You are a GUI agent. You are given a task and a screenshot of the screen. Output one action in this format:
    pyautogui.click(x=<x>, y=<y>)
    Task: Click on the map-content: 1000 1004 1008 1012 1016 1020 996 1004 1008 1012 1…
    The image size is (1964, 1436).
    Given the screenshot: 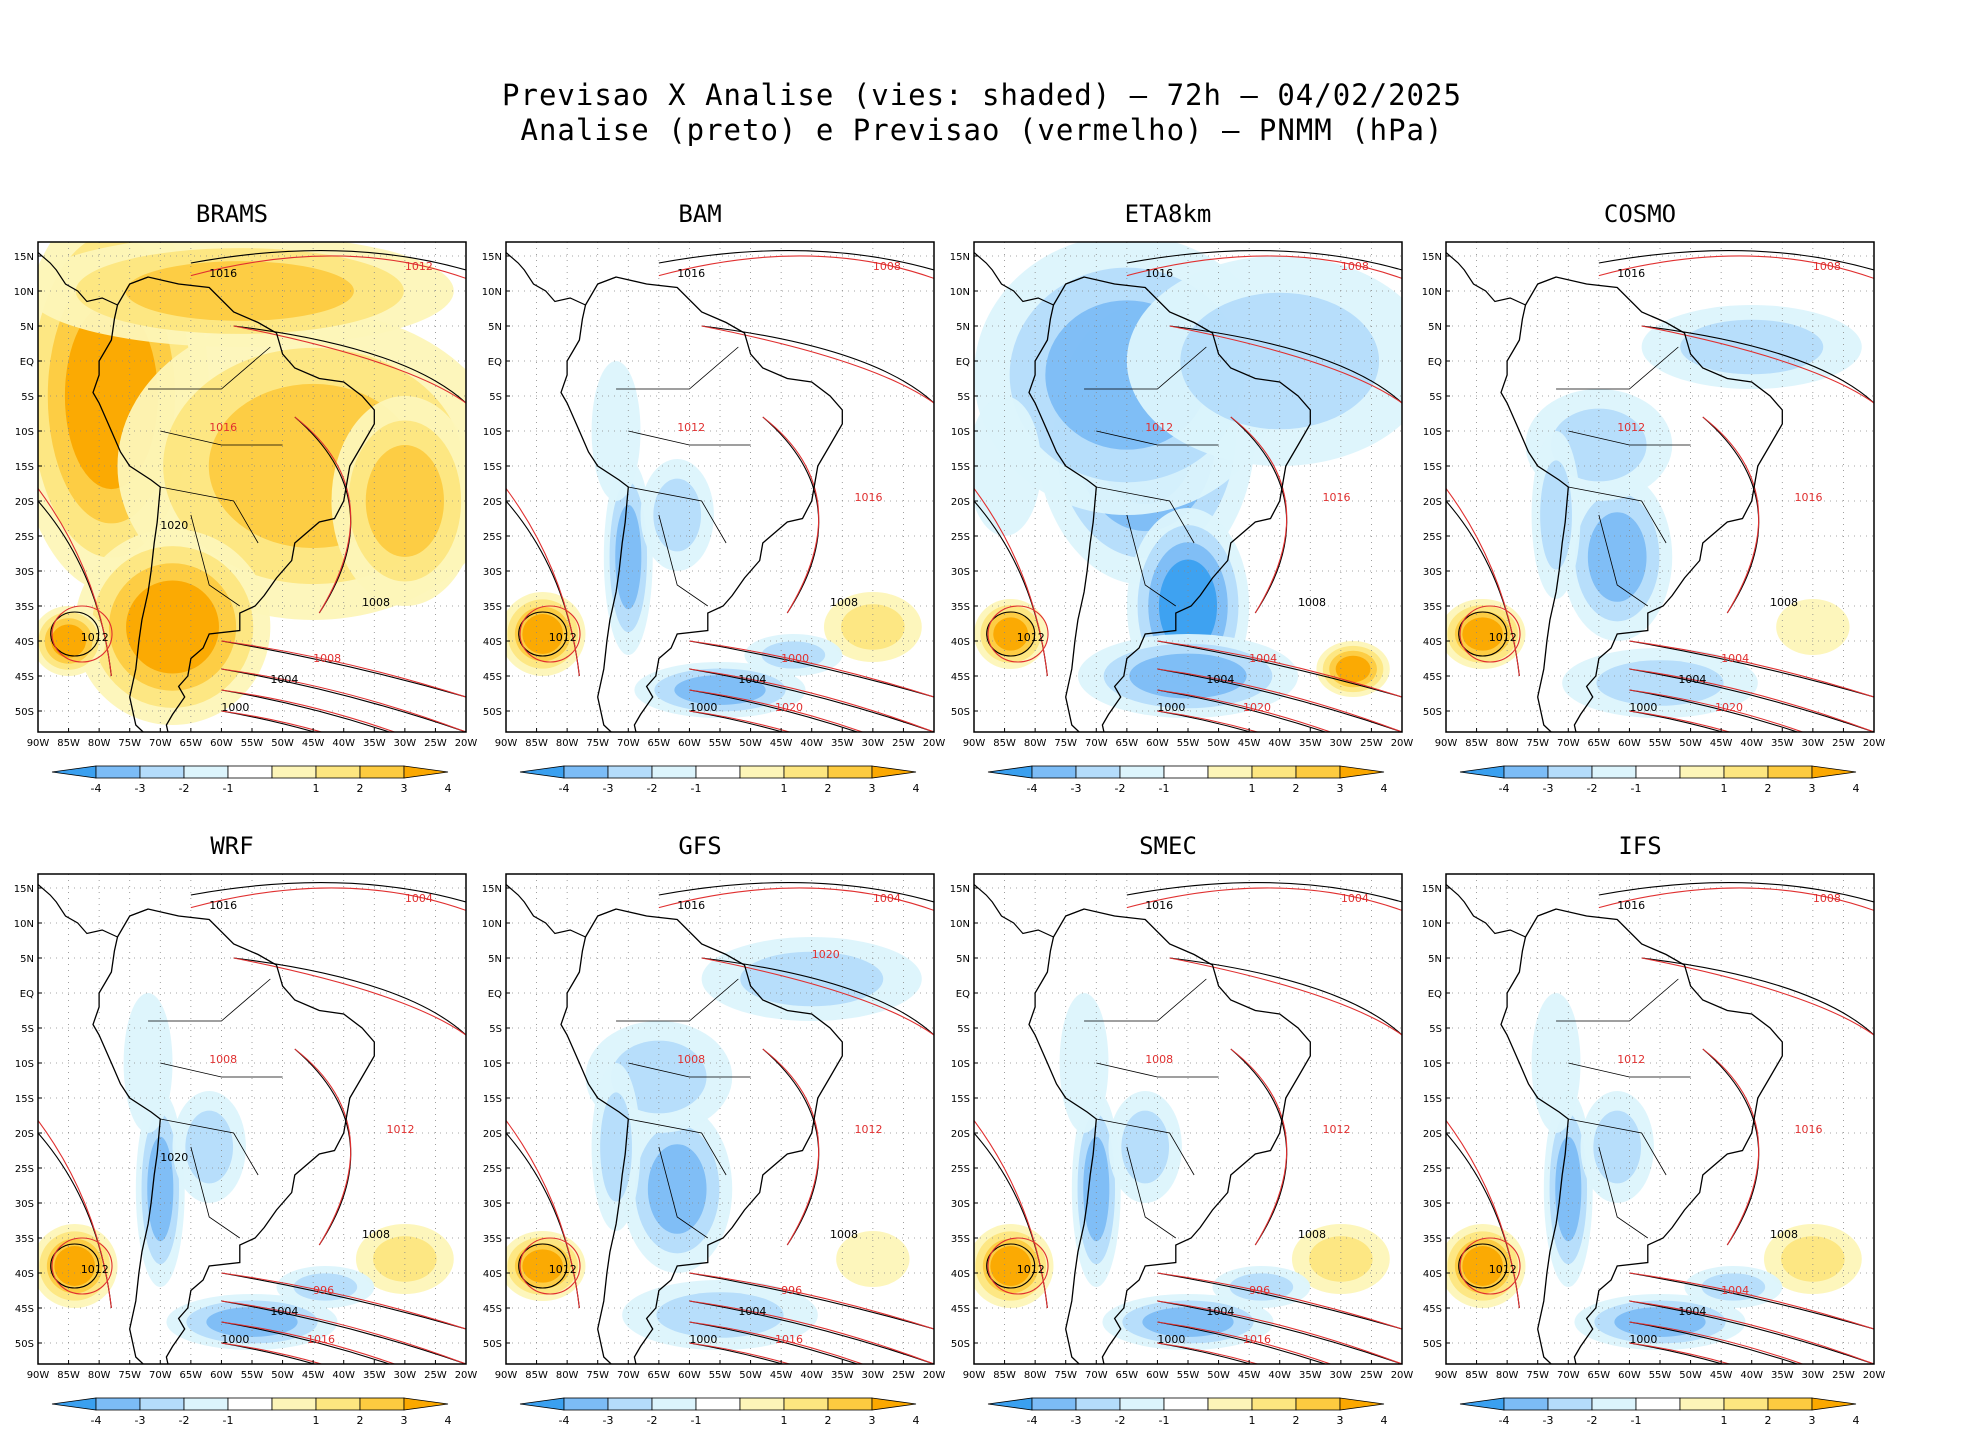 What is the action you would take?
    pyautogui.click(x=252, y=1119)
    